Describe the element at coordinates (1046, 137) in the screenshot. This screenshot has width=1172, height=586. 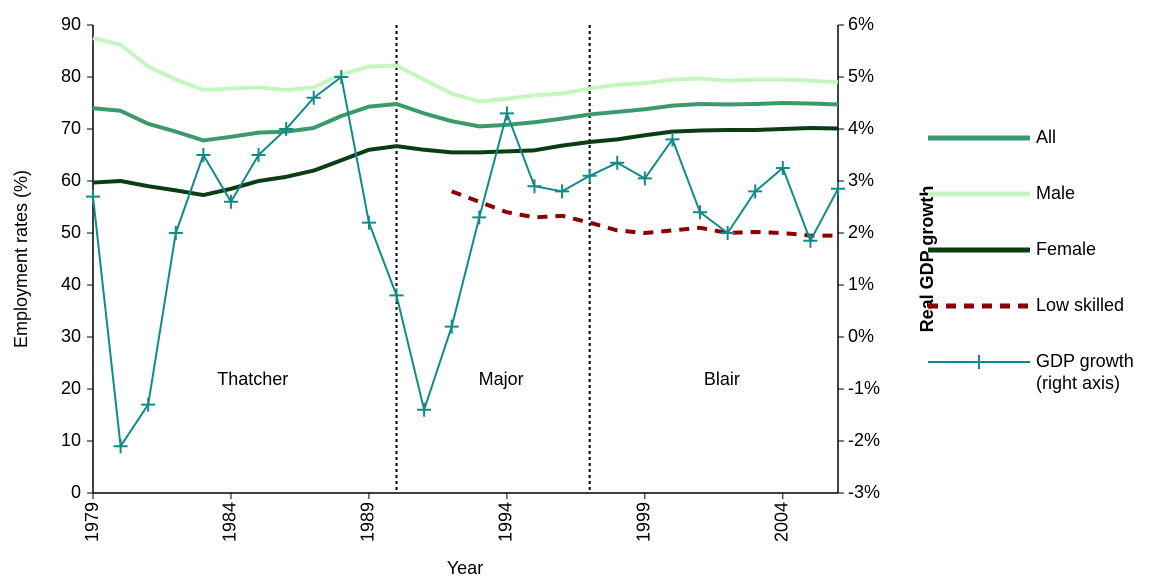
I see `legend-label: All` at that location.